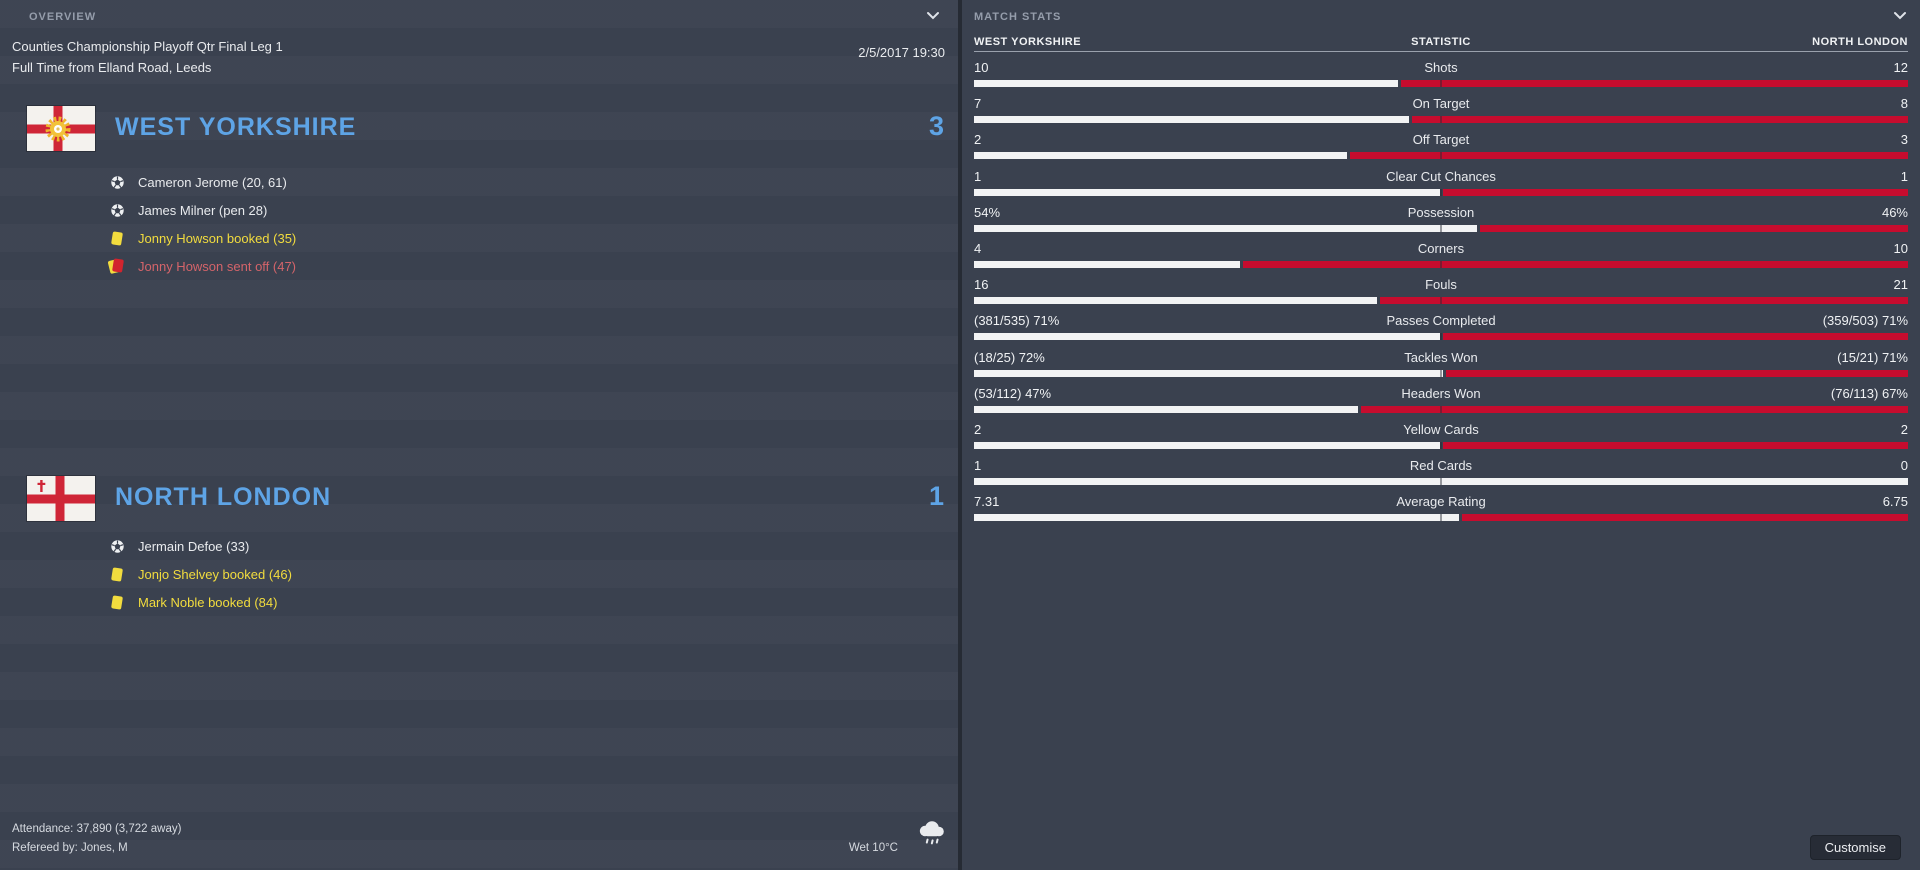 The height and width of the screenshot is (870, 1920). What do you see at coordinates (933, 15) in the screenshot?
I see `overview-collapse-chevron-down-icon` at bounding box center [933, 15].